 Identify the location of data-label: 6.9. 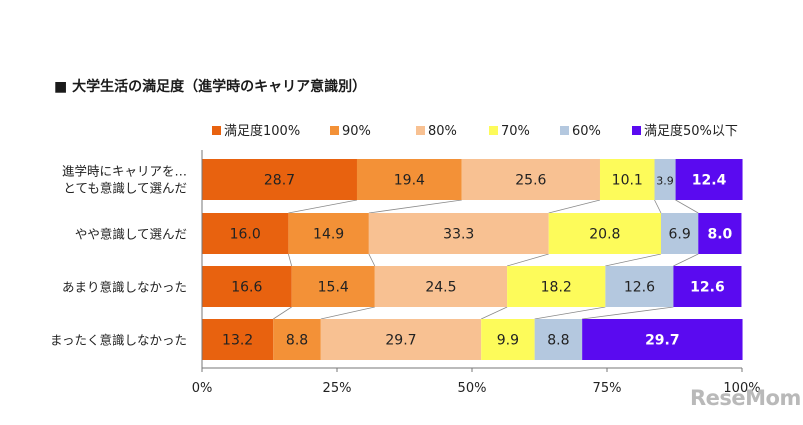
(679, 235).